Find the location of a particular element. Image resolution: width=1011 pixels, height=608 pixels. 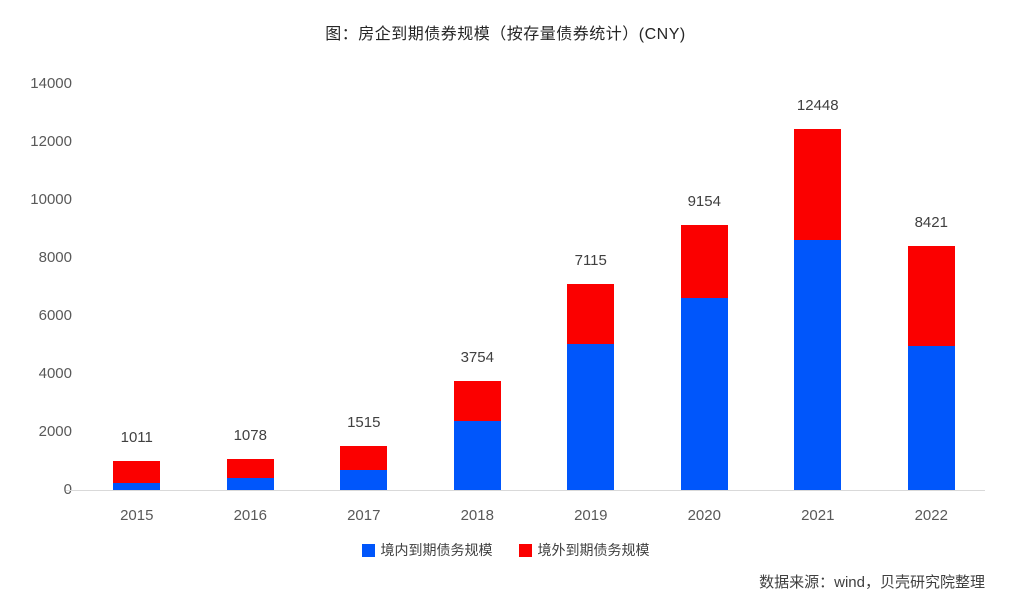

legend-item-domestic: 境内到期债务规模 is located at coordinates (427, 550).